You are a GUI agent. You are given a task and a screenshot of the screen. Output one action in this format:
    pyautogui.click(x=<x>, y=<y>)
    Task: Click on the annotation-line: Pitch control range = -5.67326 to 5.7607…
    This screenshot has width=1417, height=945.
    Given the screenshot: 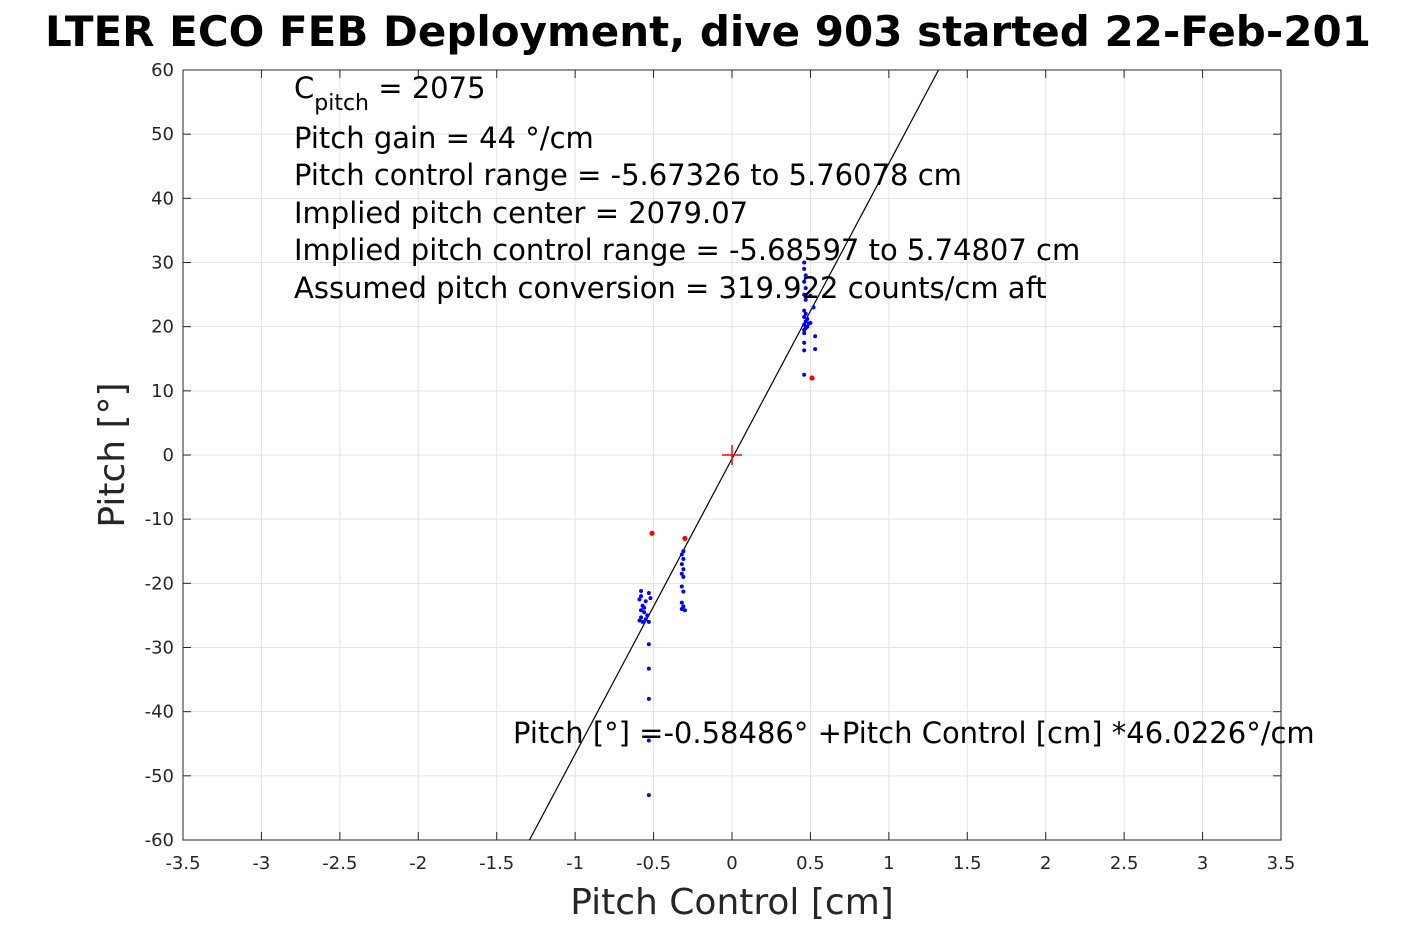 What is the action you would take?
    pyautogui.click(x=628, y=175)
    